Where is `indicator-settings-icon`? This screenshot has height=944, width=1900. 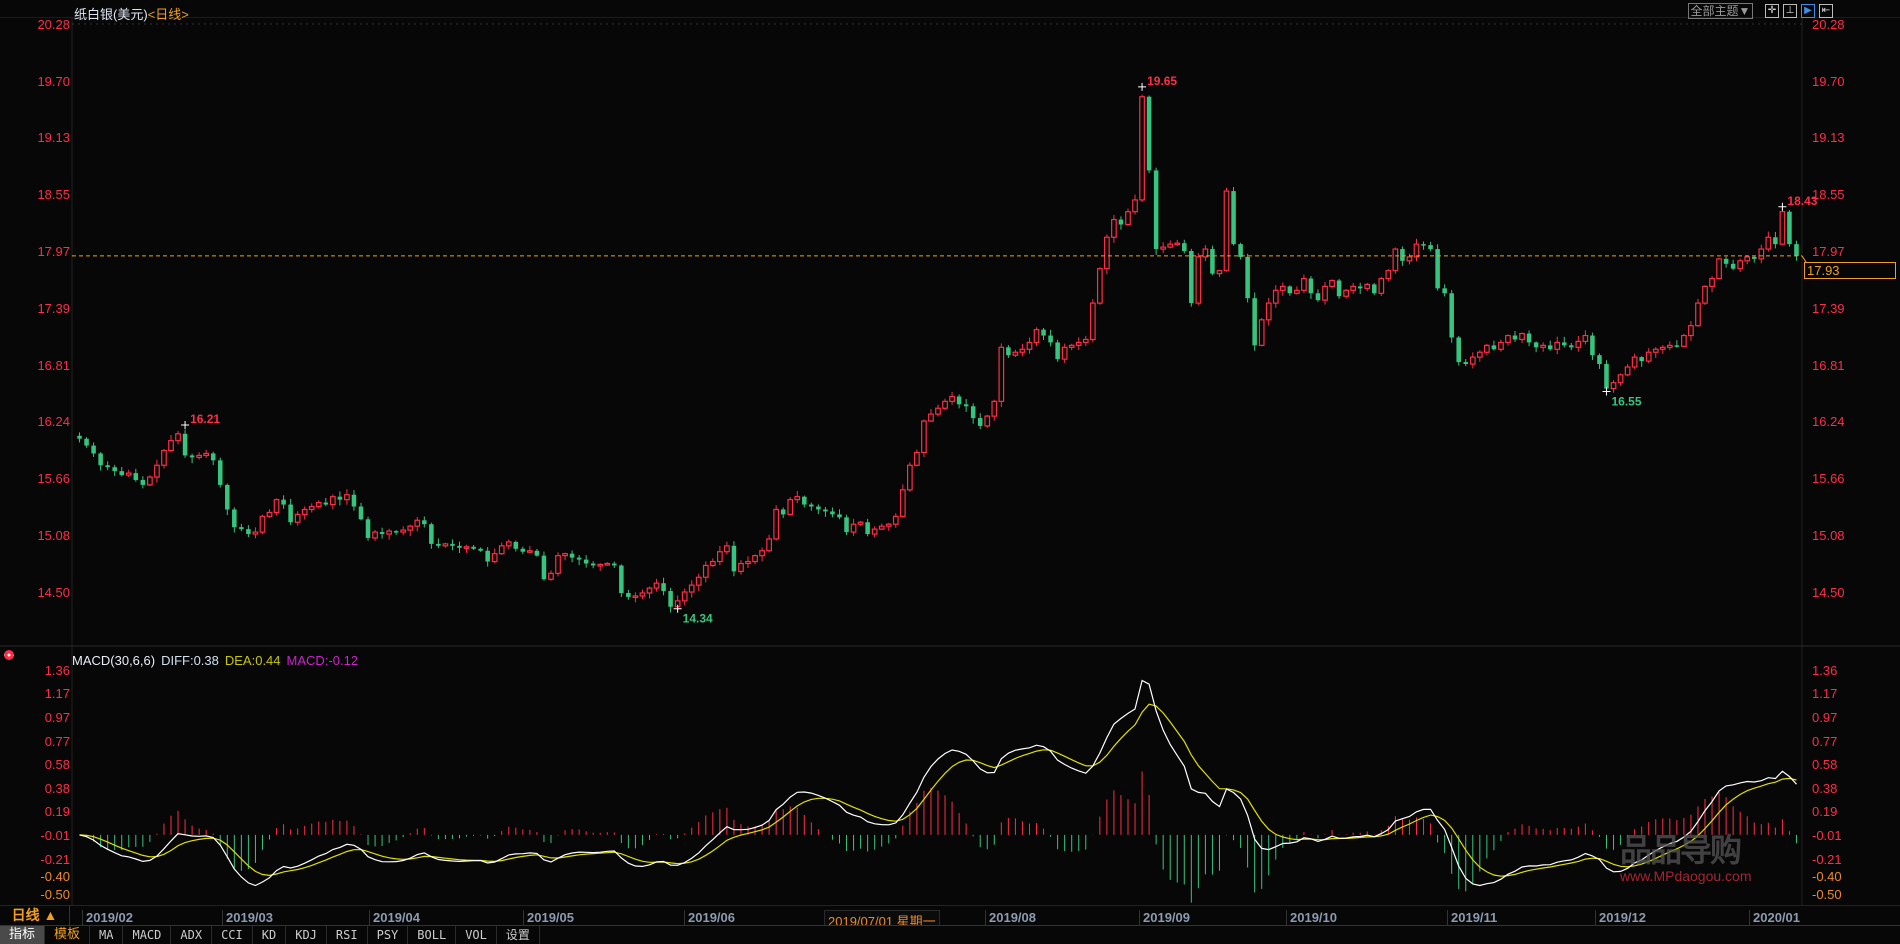 indicator-settings-icon is located at coordinates (9, 655).